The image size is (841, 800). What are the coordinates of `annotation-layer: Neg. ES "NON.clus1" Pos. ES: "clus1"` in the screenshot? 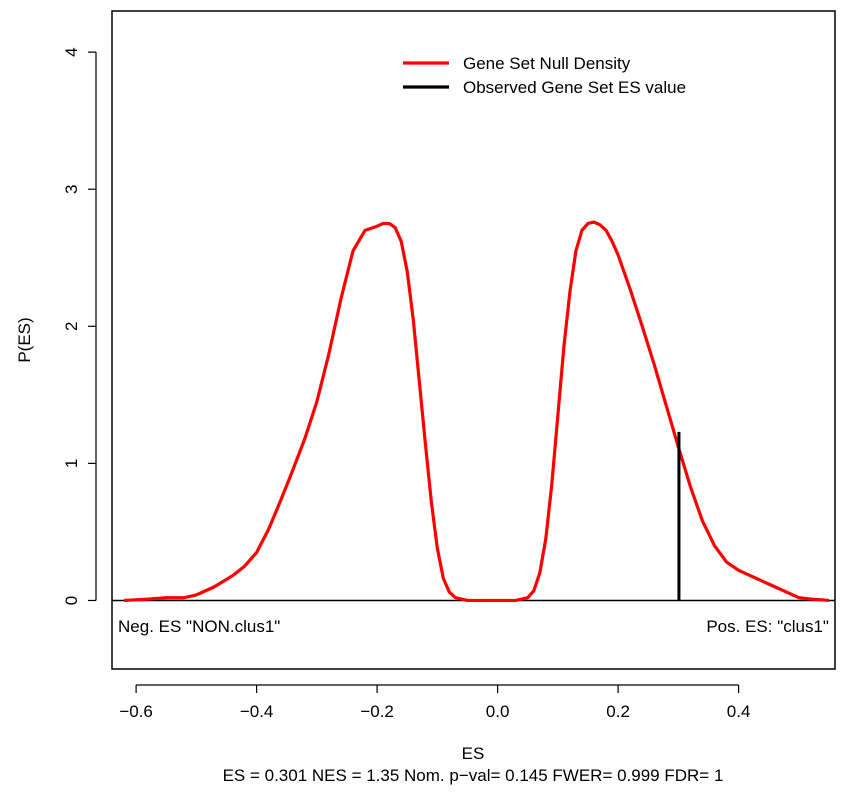 It's located at (473, 626).